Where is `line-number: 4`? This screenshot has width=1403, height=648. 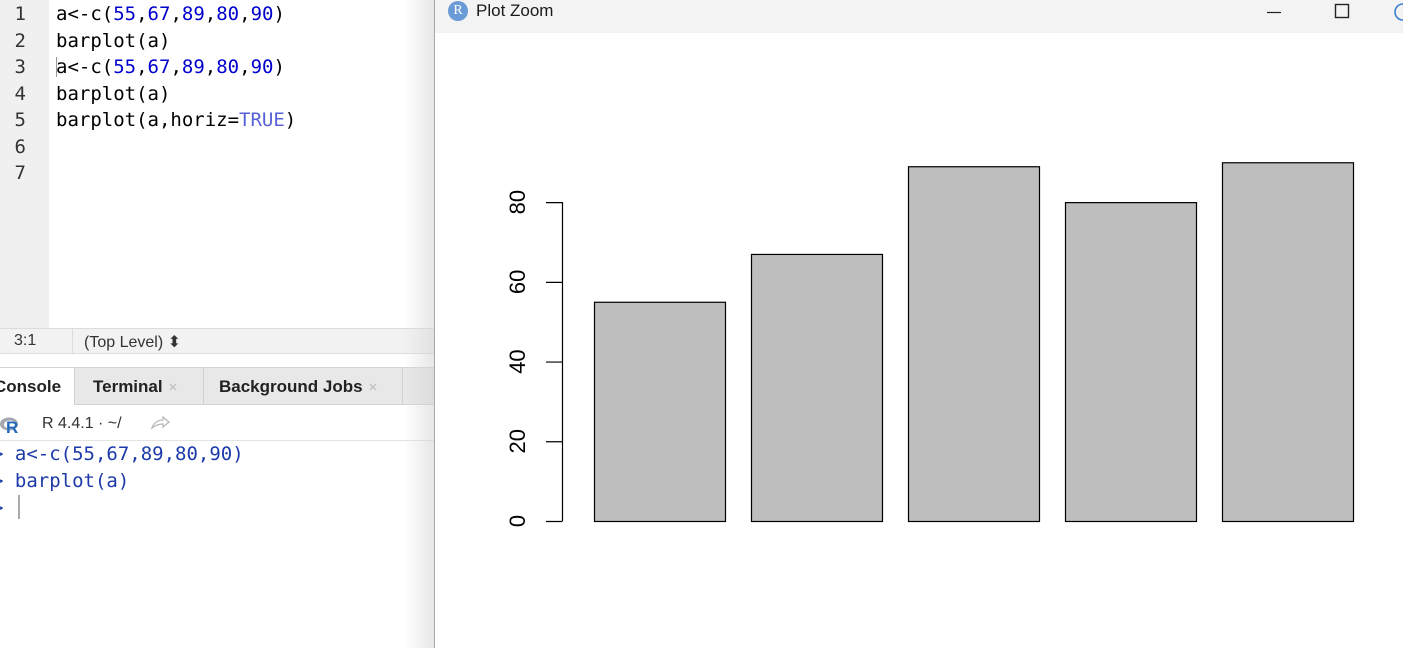
line-number: 4 is located at coordinates (20, 93).